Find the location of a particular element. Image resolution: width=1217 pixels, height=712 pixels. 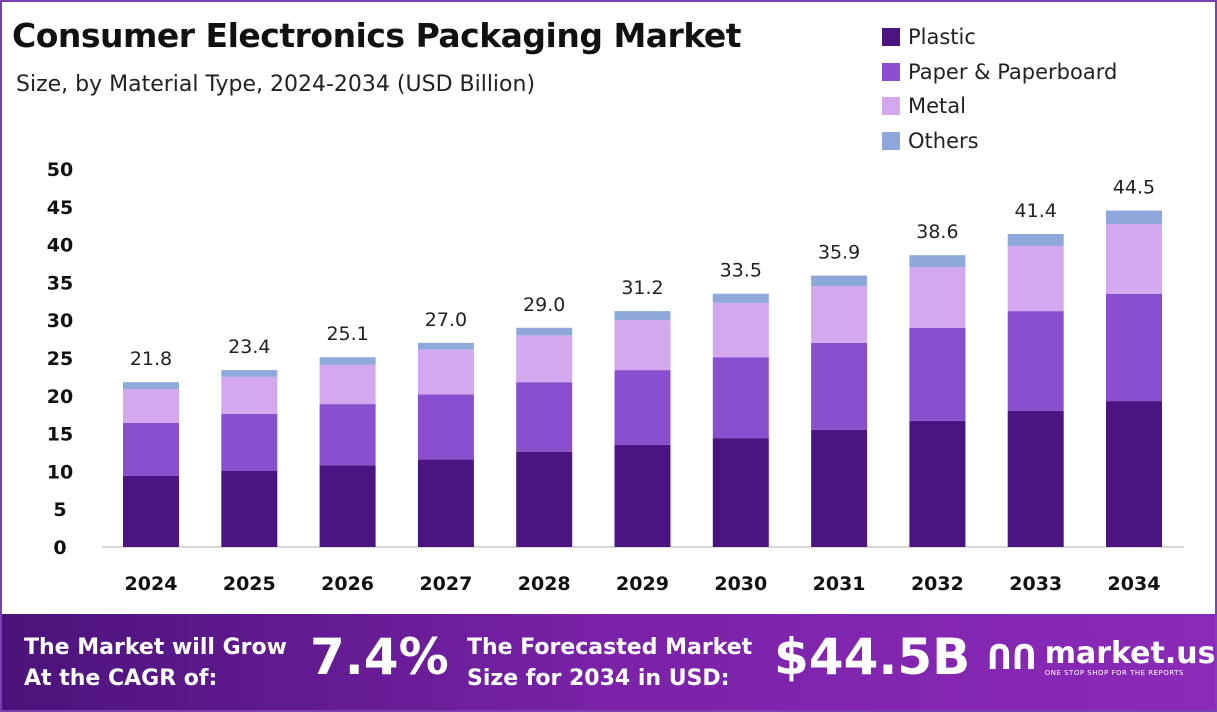

x-tick-label: 2030 is located at coordinates (740, 584).